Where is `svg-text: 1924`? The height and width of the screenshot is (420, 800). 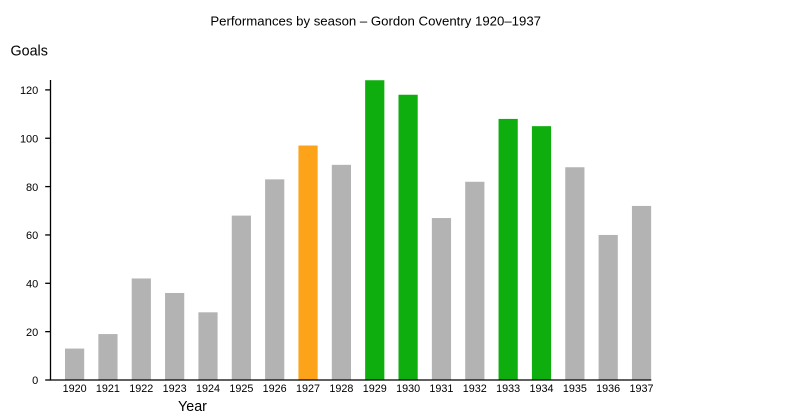 svg-text: 1924 is located at coordinates (208, 389).